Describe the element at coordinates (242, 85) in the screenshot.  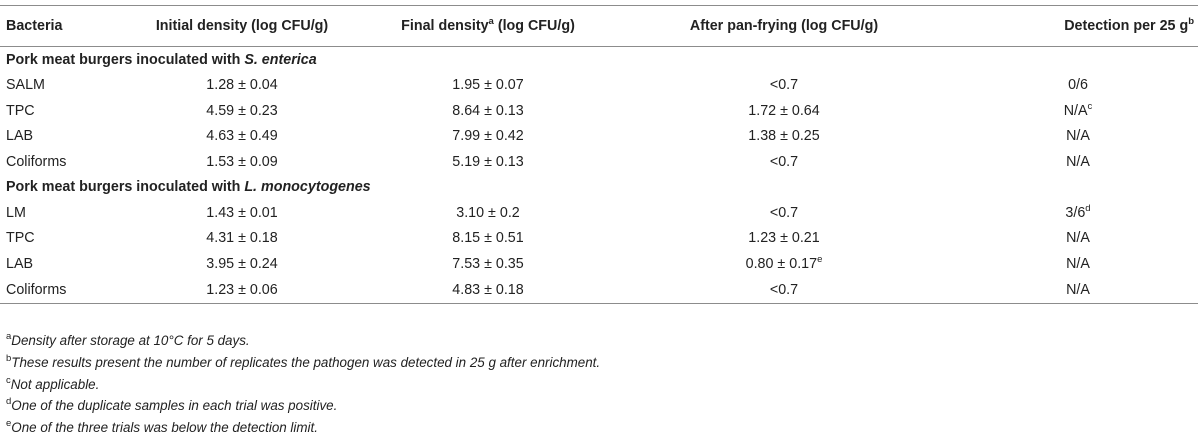
I see `cell-initial-density: 1.28 ± 0.04` at that location.